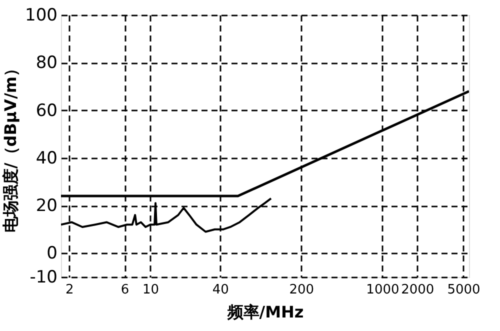  Describe the element at coordinates (125, 290) in the screenshot. I see `x-tick-label: 6` at that location.